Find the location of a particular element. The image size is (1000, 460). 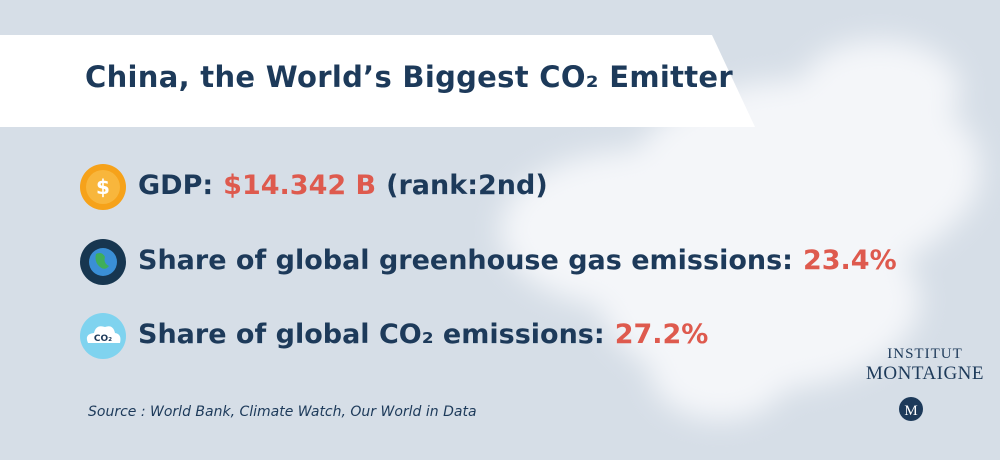

coin-inner is located at coordinates (103, 187).